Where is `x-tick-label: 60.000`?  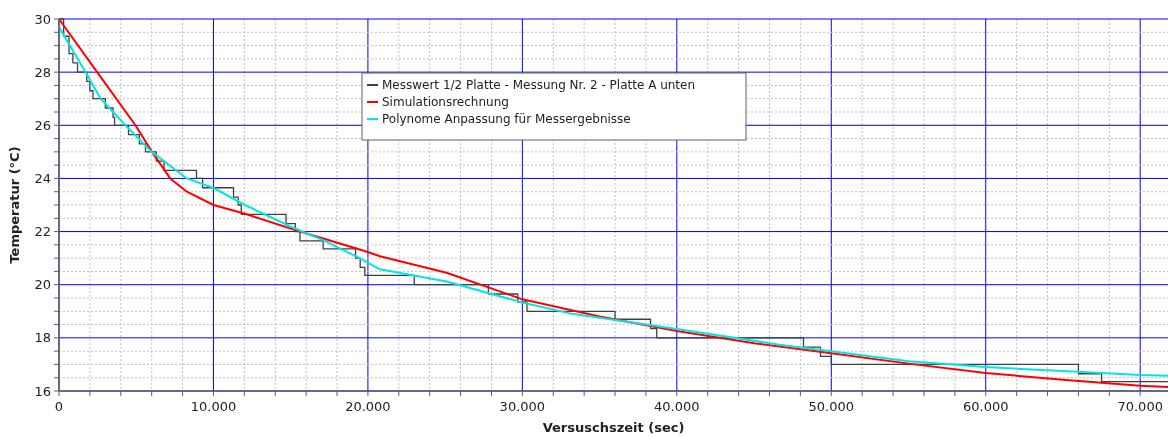
x-tick-label: 60.000 is located at coordinates (985, 406).